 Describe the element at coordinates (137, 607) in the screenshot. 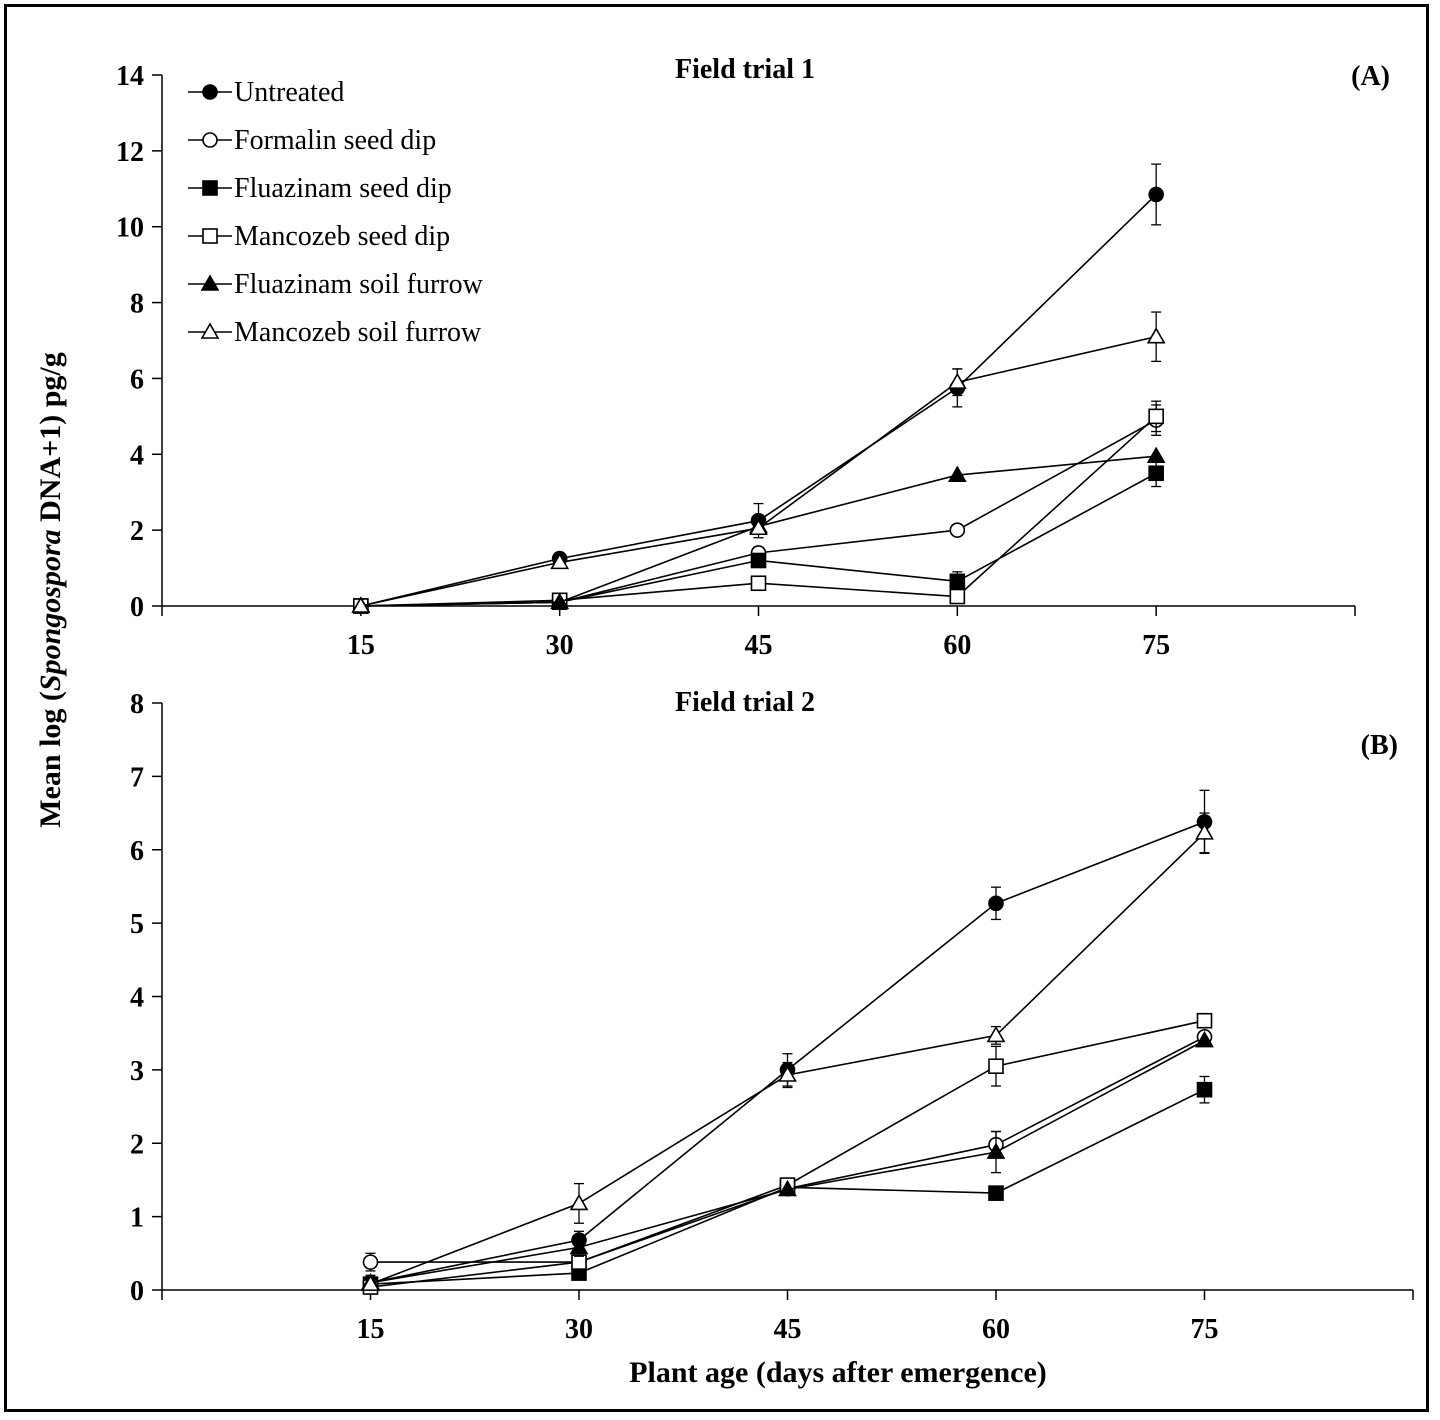

I see `panel-a-y-tick-label: 0` at that location.